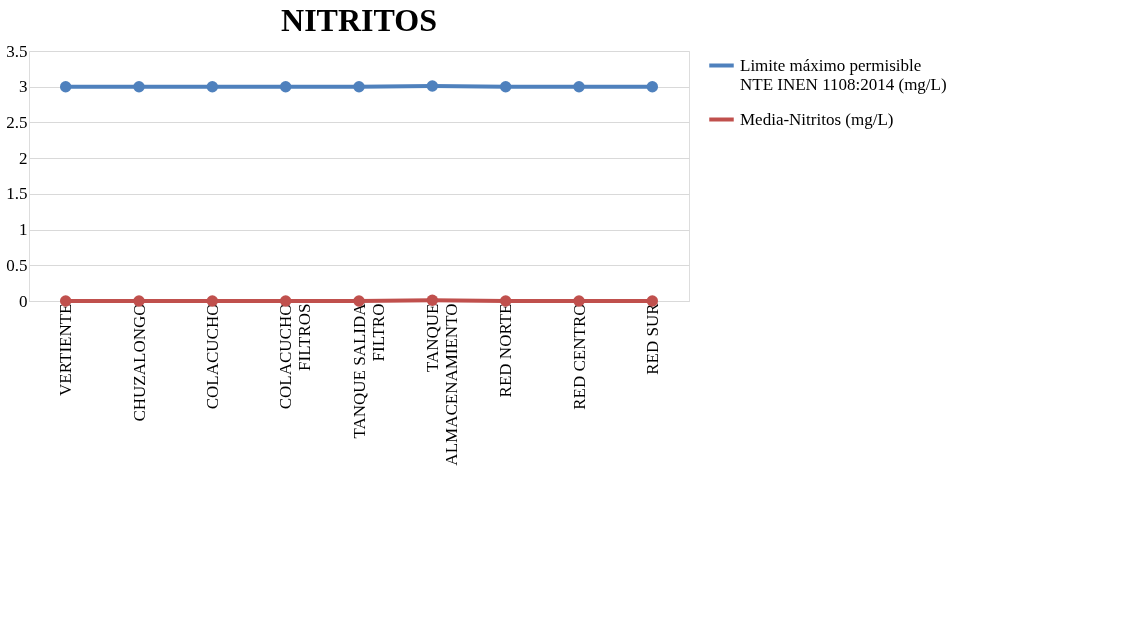 The image size is (1148, 641). Describe the element at coordinates (212, 356) in the screenshot. I see `x-tick-label: COLACUCHO` at that location.